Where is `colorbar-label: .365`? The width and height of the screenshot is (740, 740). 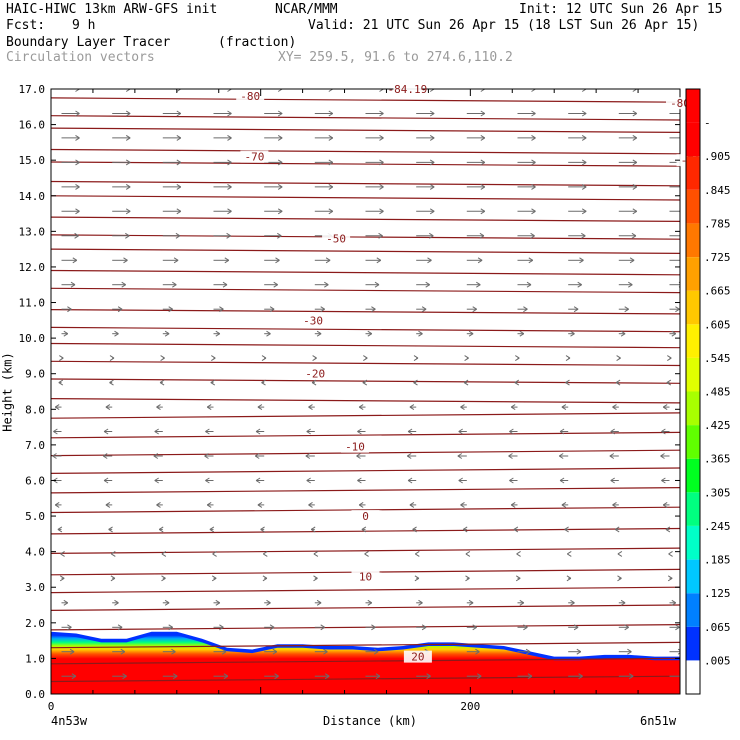
colorbar-label: .365 is located at coordinates (717, 459).